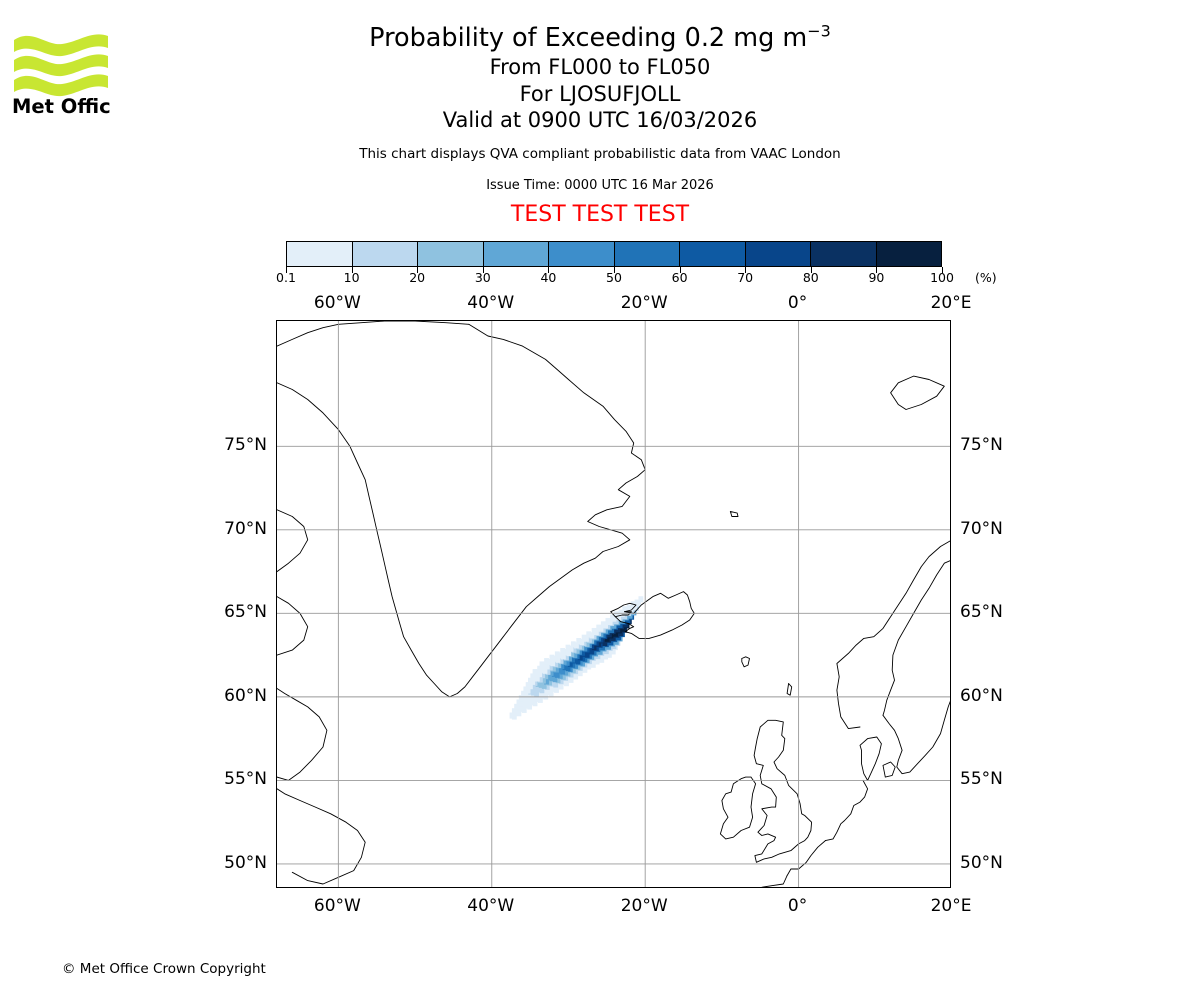 The image size is (1200, 1000). What do you see at coordinates (942, 277) in the screenshot?
I see `colorbar-tick-label: 100` at bounding box center [942, 277].